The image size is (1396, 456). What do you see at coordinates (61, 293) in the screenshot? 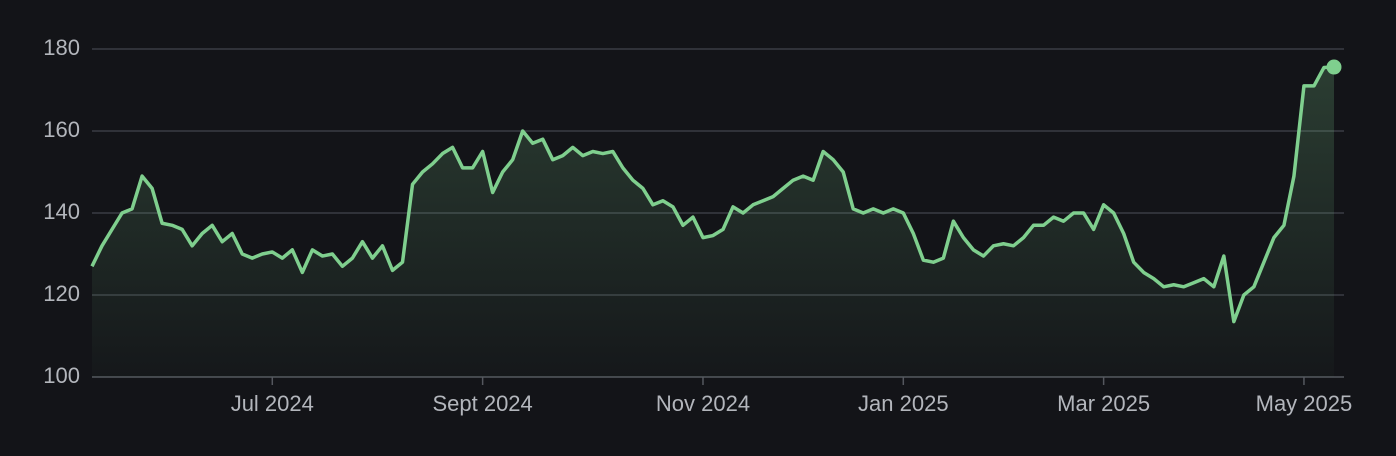
I see `y-tick-label: 120` at bounding box center [61, 293].